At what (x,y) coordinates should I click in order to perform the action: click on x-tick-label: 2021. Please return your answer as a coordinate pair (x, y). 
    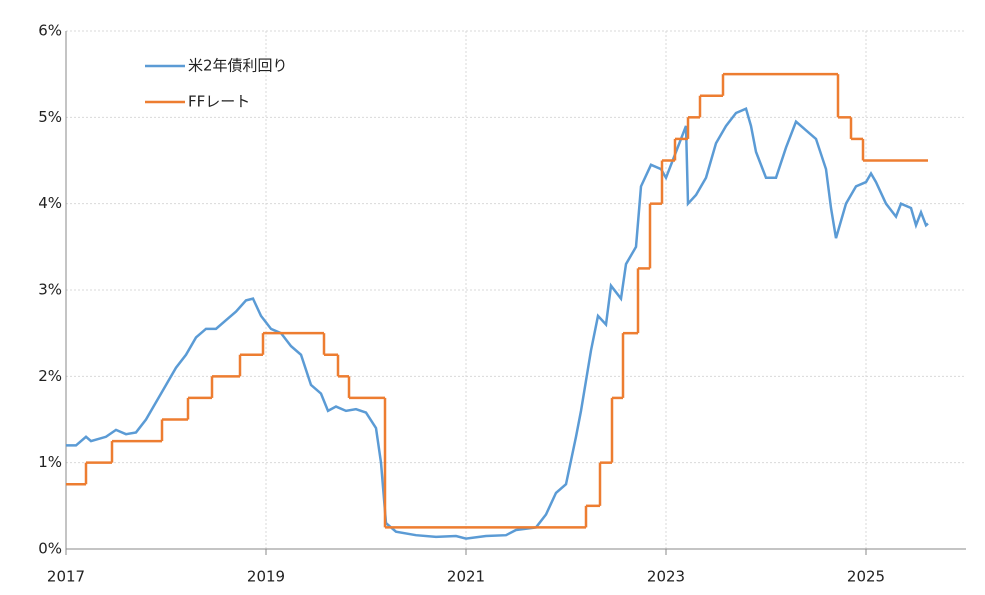
    Looking at the image, I should click on (466, 577).